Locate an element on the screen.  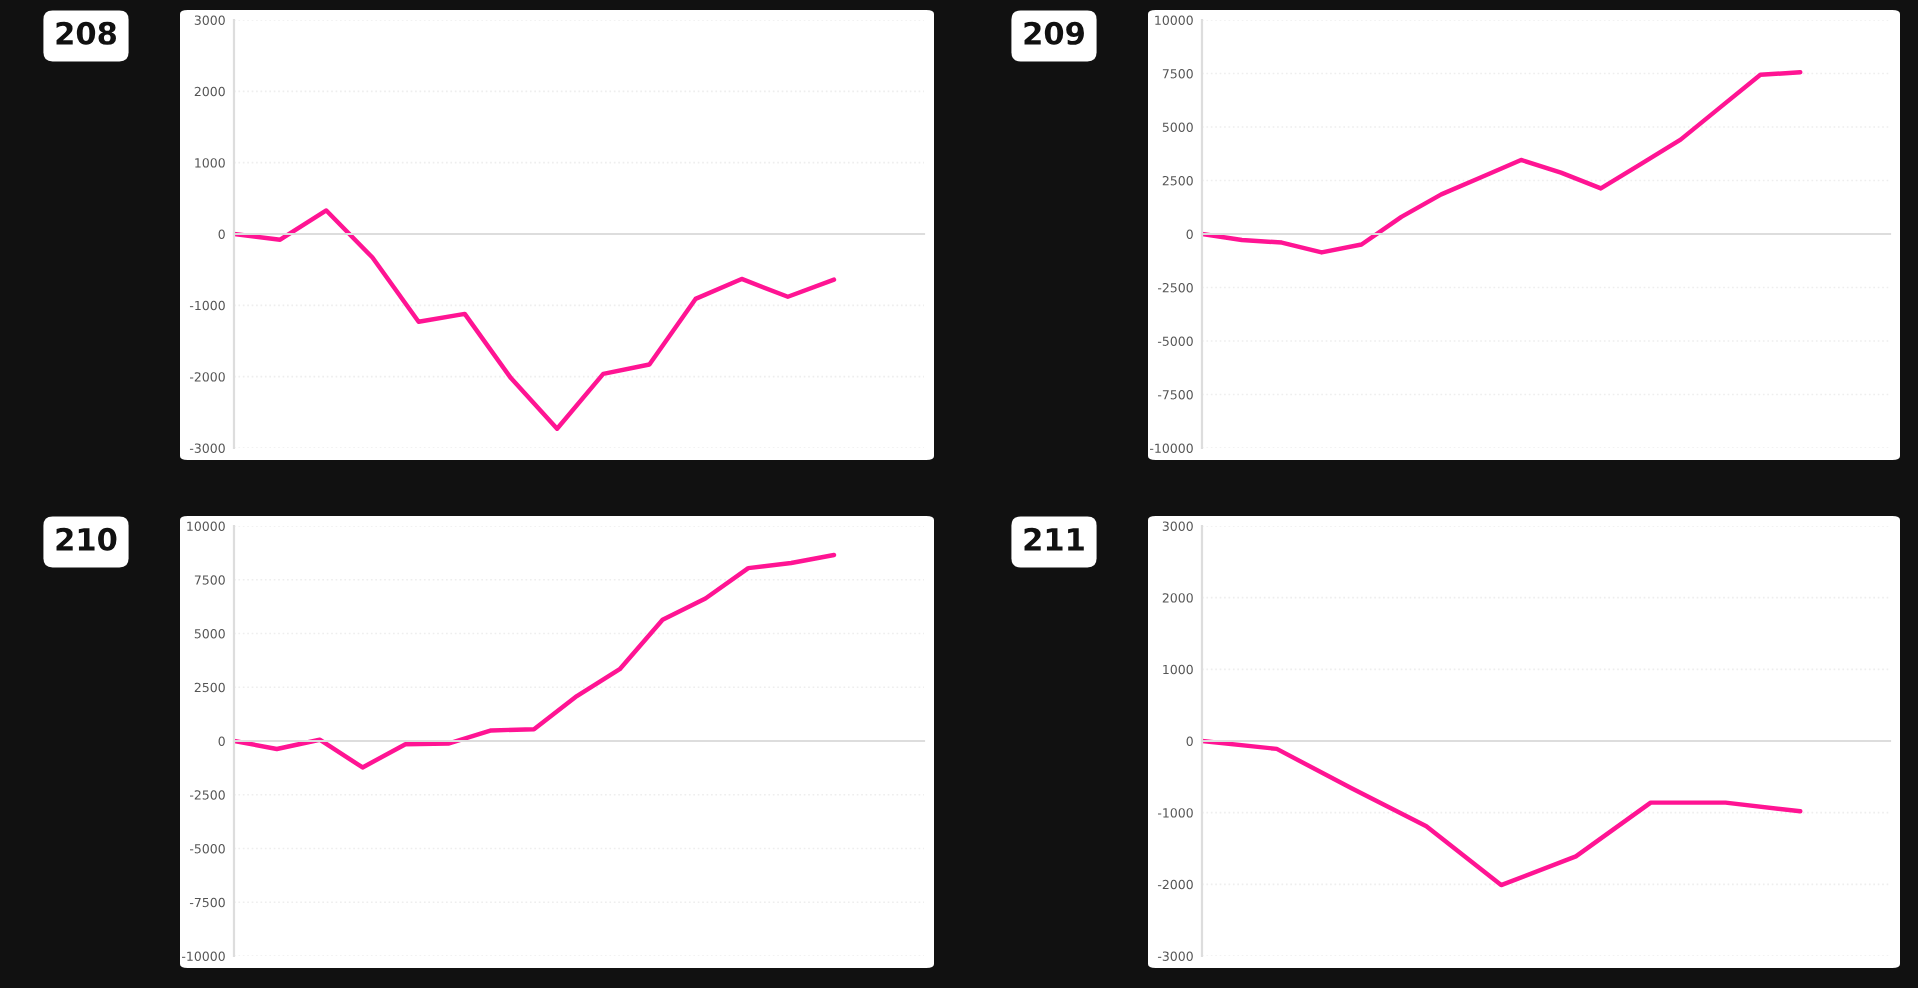
chart-title: 208 is located at coordinates (86, 33).